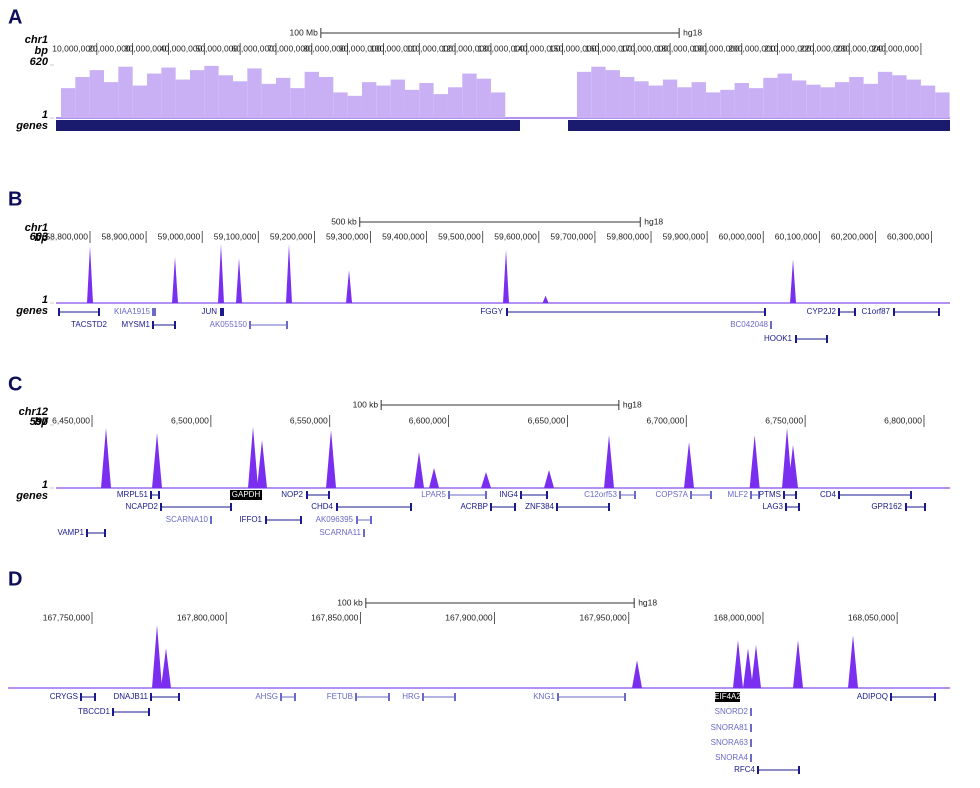  Describe the element at coordinates (600, 494) in the screenshot. I see `gene-label: C12orf53` at that location.